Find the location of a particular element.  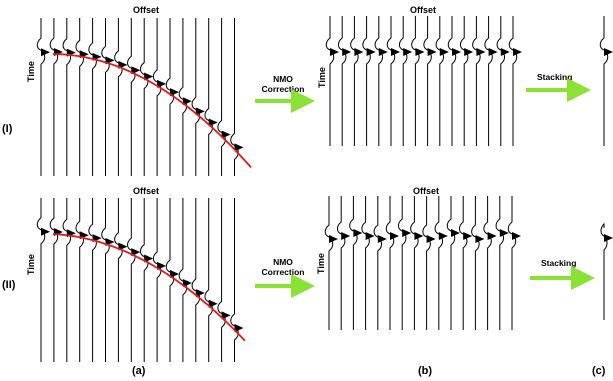

panel-a-title: Offset is located at coordinates (146, 191).